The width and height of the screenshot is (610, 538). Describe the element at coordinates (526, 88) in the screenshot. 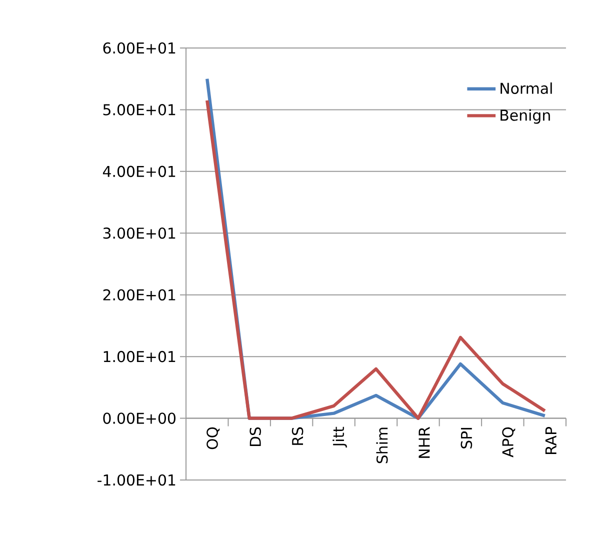

I see `legend-label: Normal` at that location.